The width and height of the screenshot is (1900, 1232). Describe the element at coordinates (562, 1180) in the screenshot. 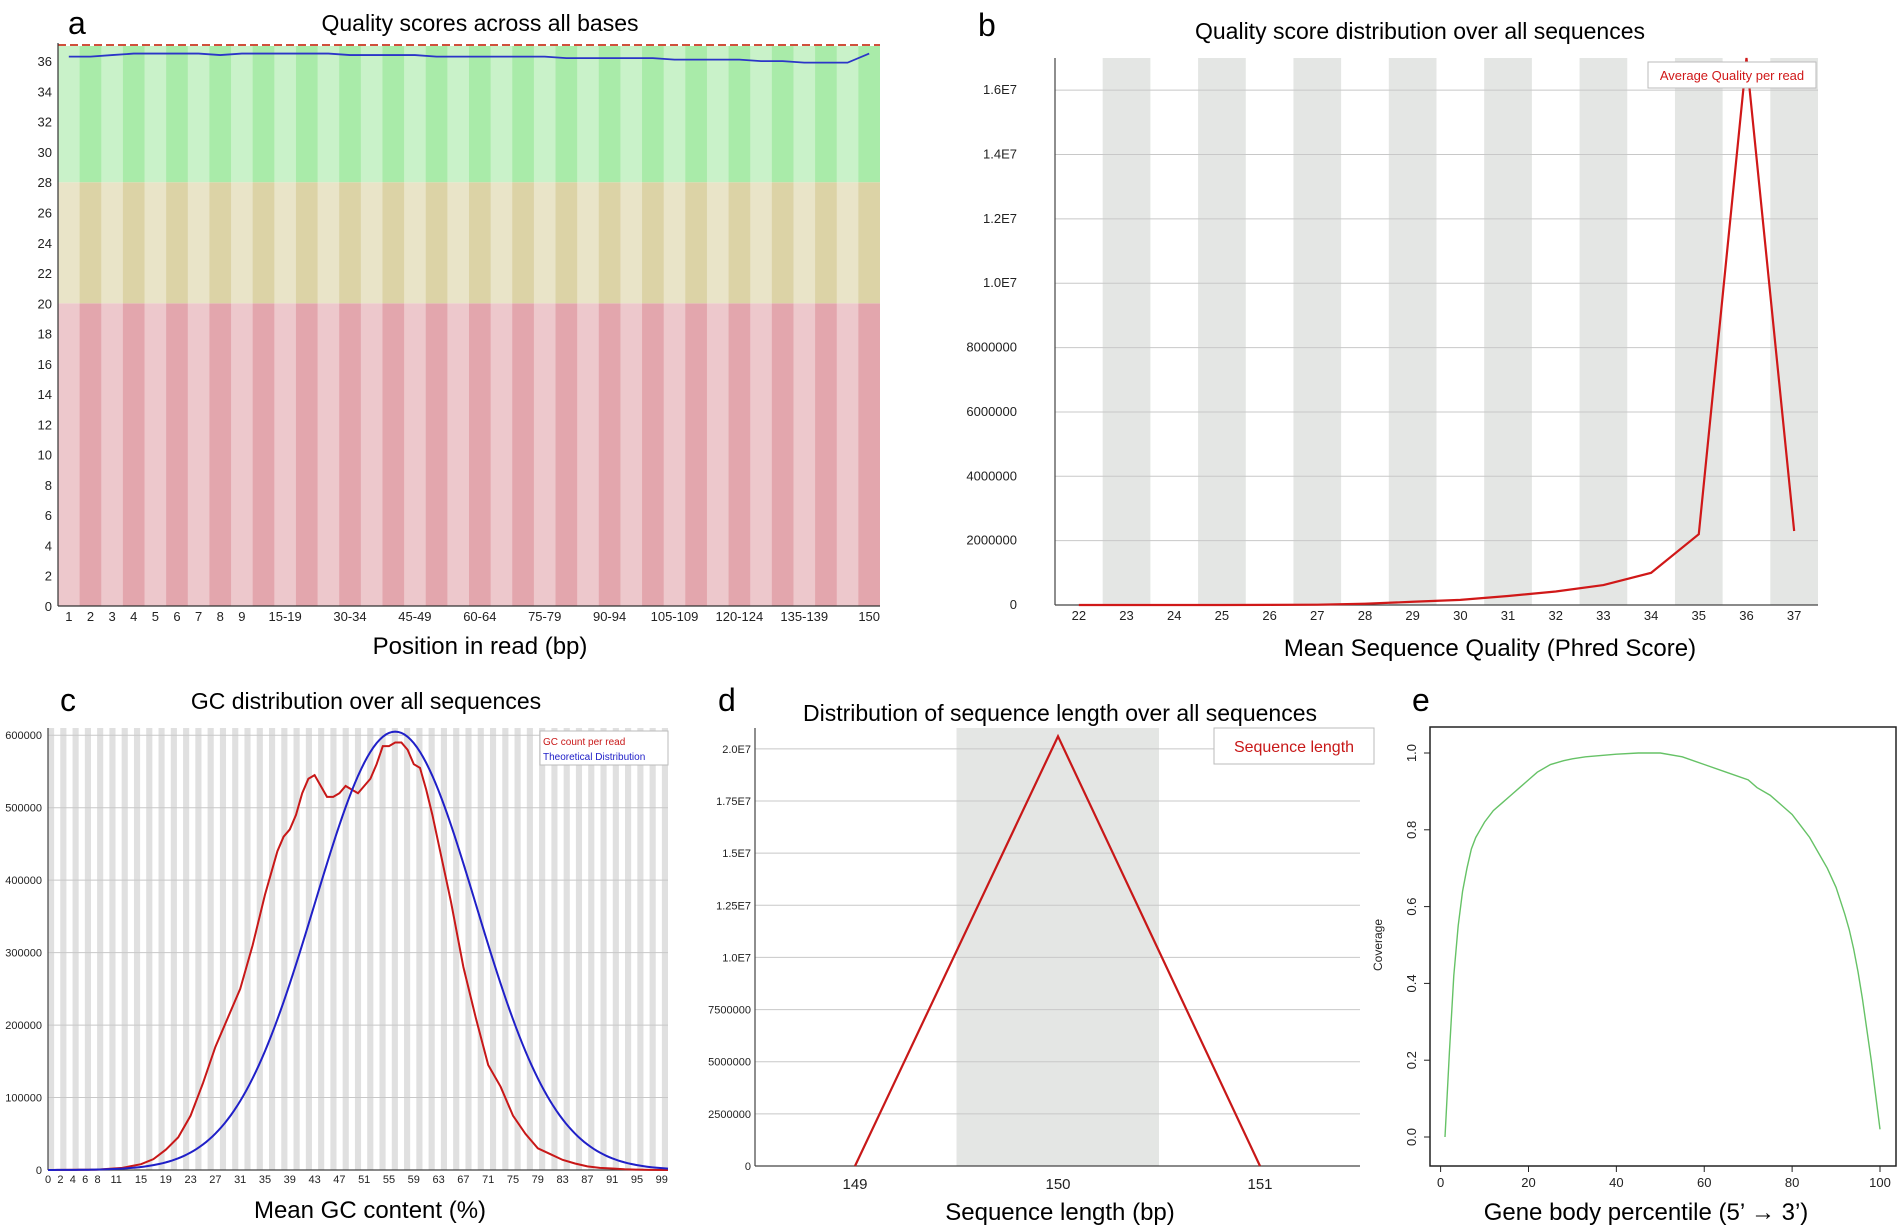

I see `x-tick-label: 83` at that location.